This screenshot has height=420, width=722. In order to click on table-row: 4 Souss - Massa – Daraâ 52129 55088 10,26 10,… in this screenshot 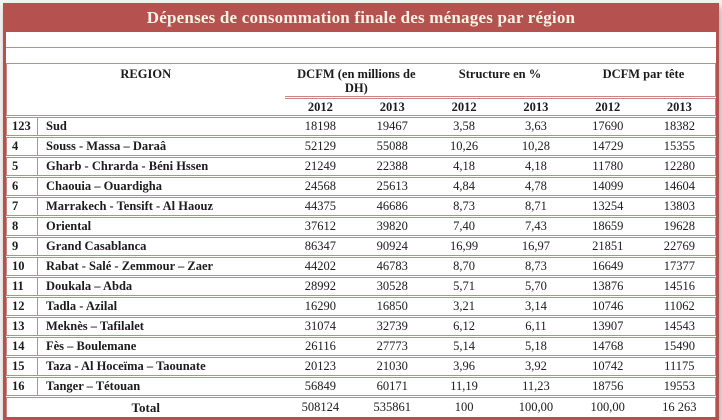, I will do `click(361, 147)`.